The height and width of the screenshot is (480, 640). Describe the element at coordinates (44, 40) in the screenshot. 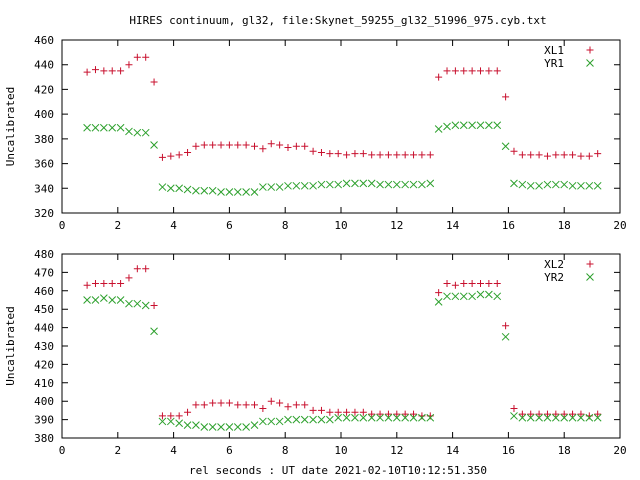

I see `y-tick-label: 460` at that location.